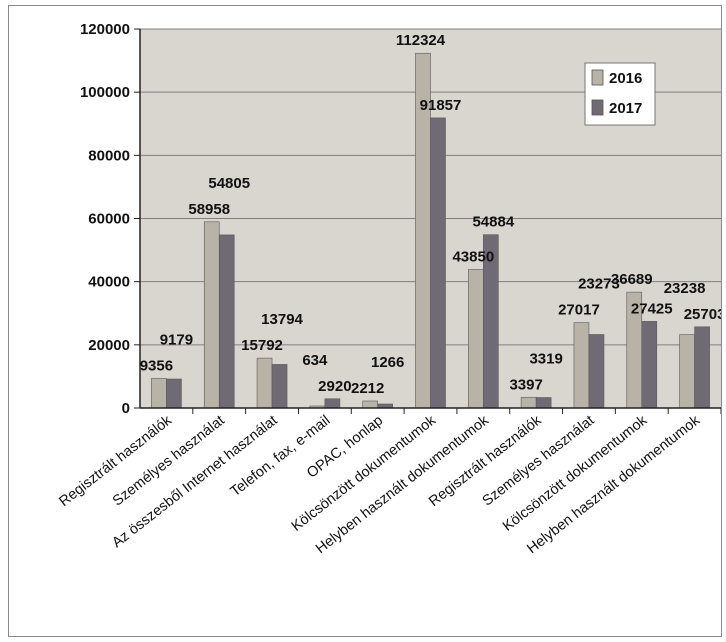 This screenshot has width=726, height=642. I want to click on y-tick-label: 80000, so click(109, 155).